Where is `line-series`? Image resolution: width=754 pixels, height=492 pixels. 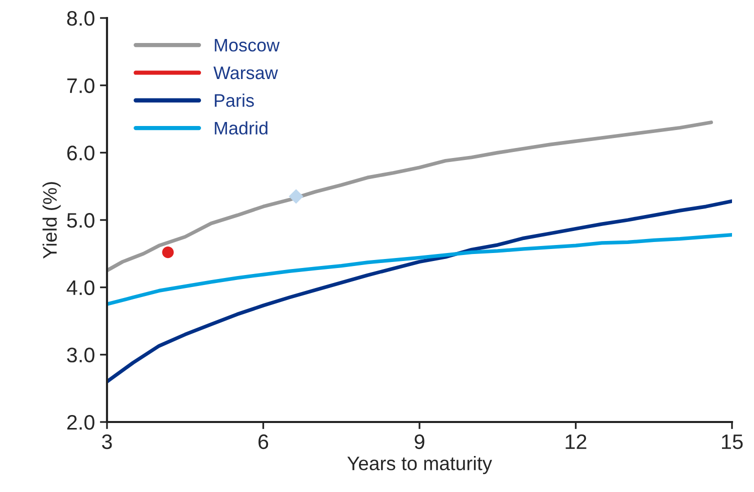
line-series is located at coordinates (419, 269).